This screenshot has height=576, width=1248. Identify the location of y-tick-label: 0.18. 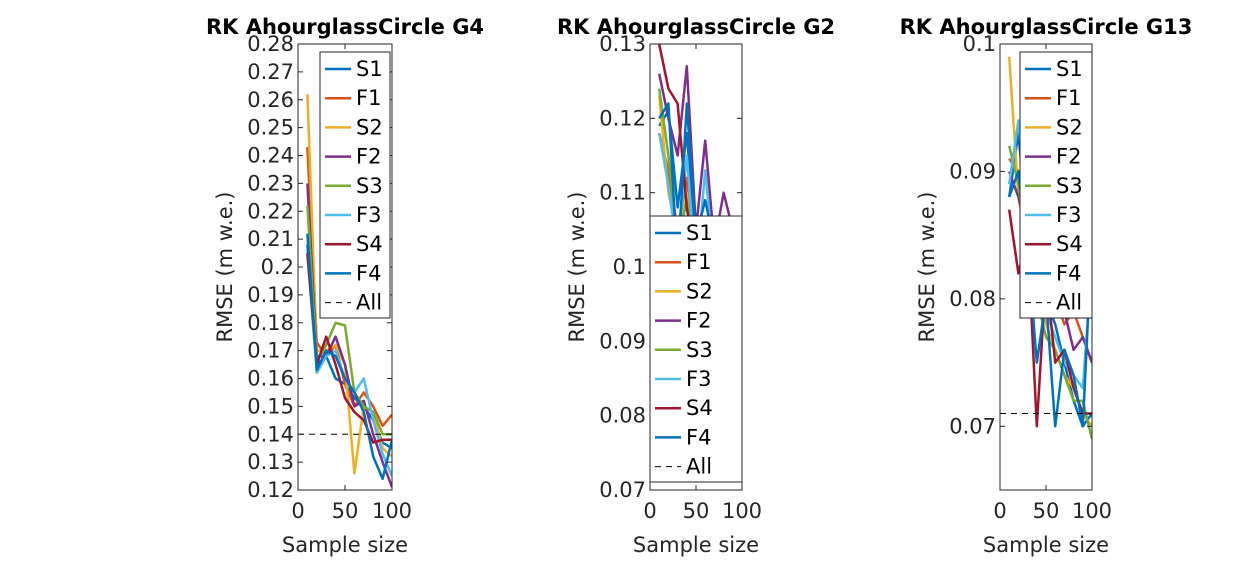
(270, 323).